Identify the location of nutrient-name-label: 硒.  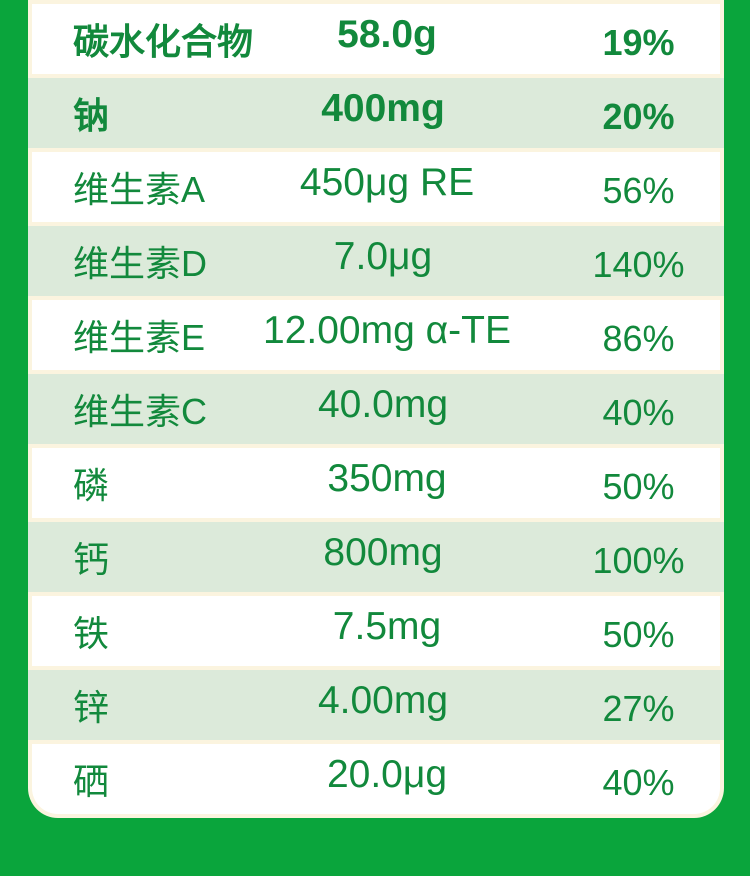
(91, 781).